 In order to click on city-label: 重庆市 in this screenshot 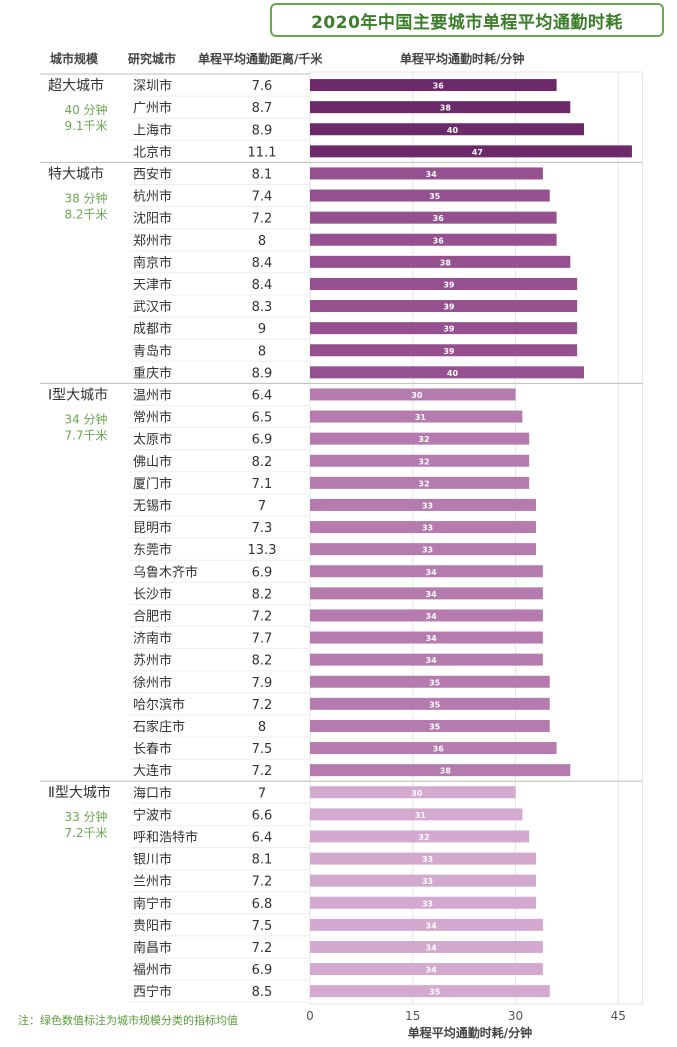, I will do `click(152, 373)`.